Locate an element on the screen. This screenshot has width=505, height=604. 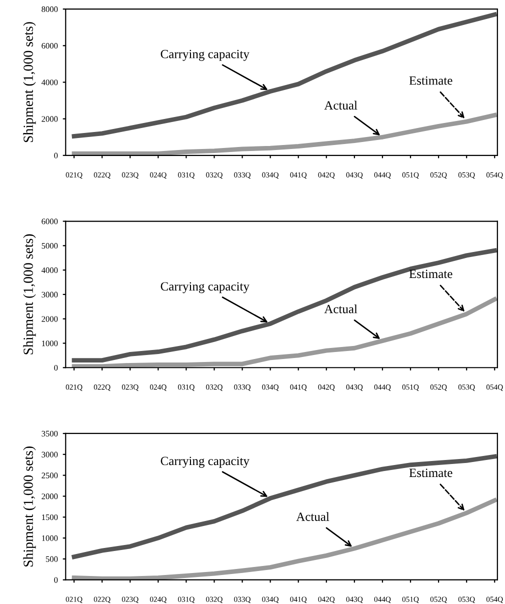
y-tick-label: 1500 is located at coordinates (50, 517).